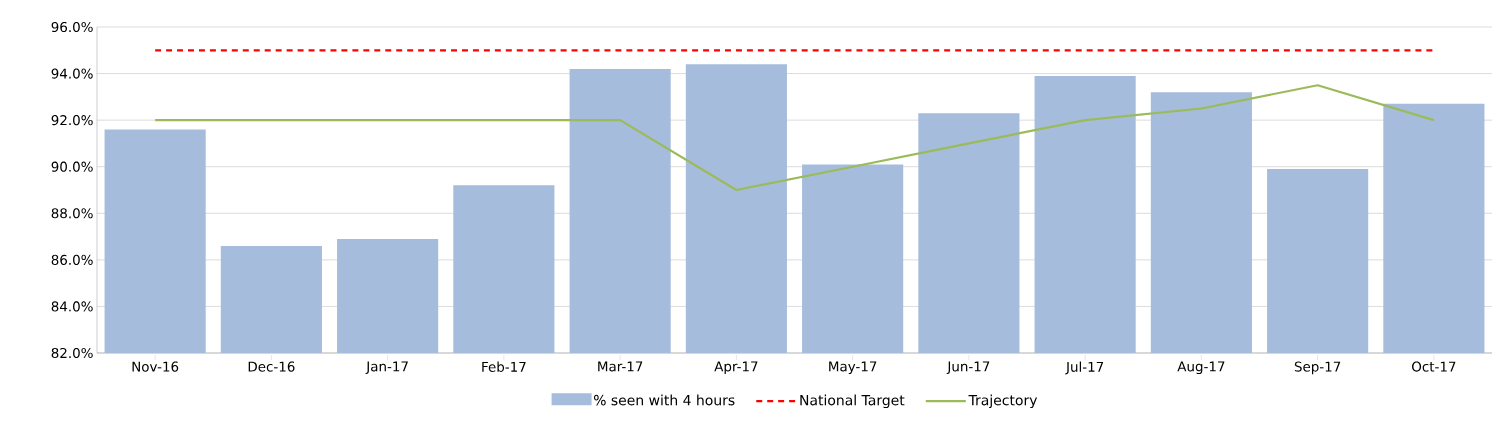  I want to click on x-tick-label: Oct-17, so click(1434, 366).